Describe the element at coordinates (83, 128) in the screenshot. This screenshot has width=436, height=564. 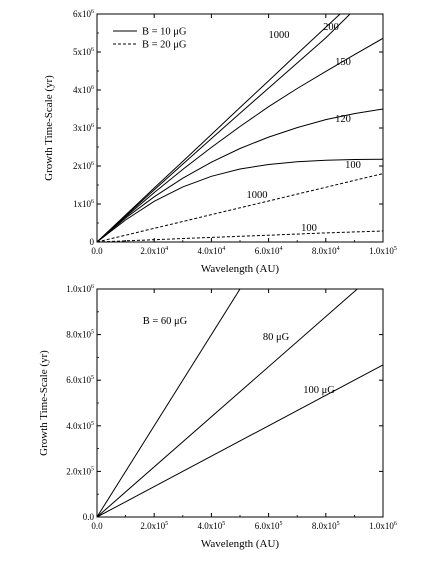
I see `y-tick-label: 3x10⁶` at that location.